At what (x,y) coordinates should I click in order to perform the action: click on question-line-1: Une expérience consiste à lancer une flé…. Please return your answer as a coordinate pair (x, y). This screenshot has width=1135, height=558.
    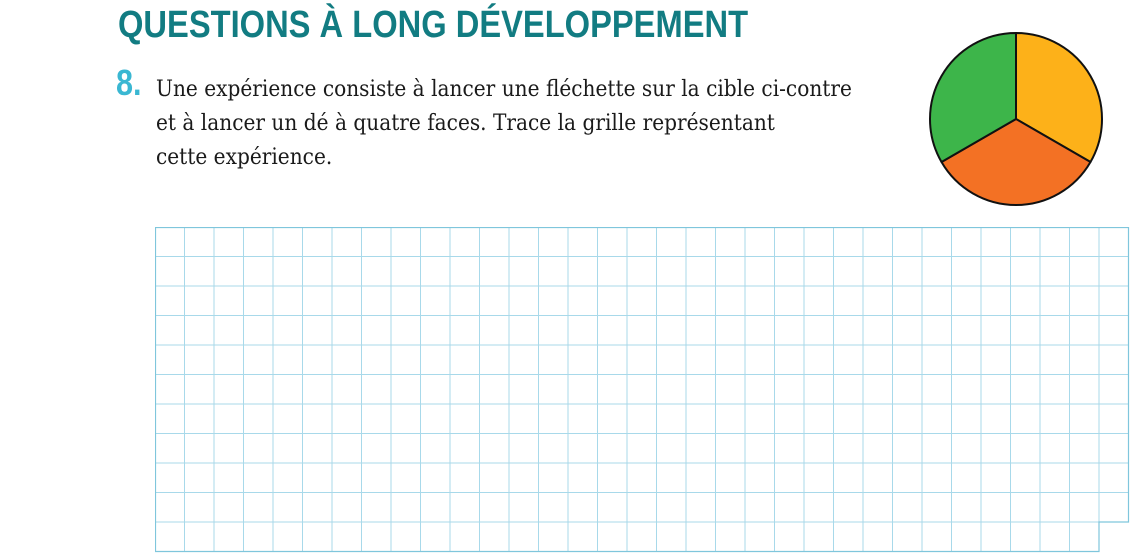
    Looking at the image, I should click on (504, 89).